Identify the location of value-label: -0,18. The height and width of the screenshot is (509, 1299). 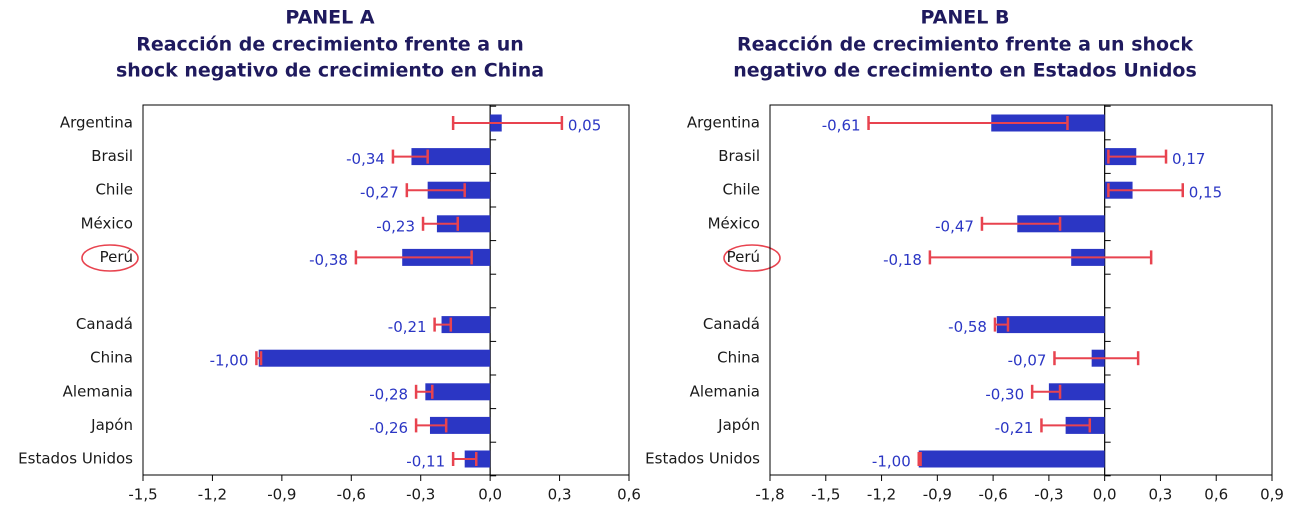
(902, 260).